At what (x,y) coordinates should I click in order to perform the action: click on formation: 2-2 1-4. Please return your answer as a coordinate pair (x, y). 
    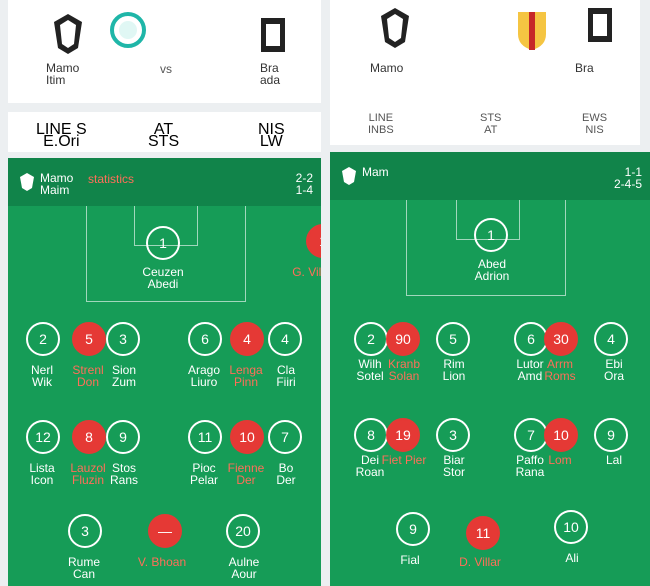
    Looking at the image, I should click on (304, 184).